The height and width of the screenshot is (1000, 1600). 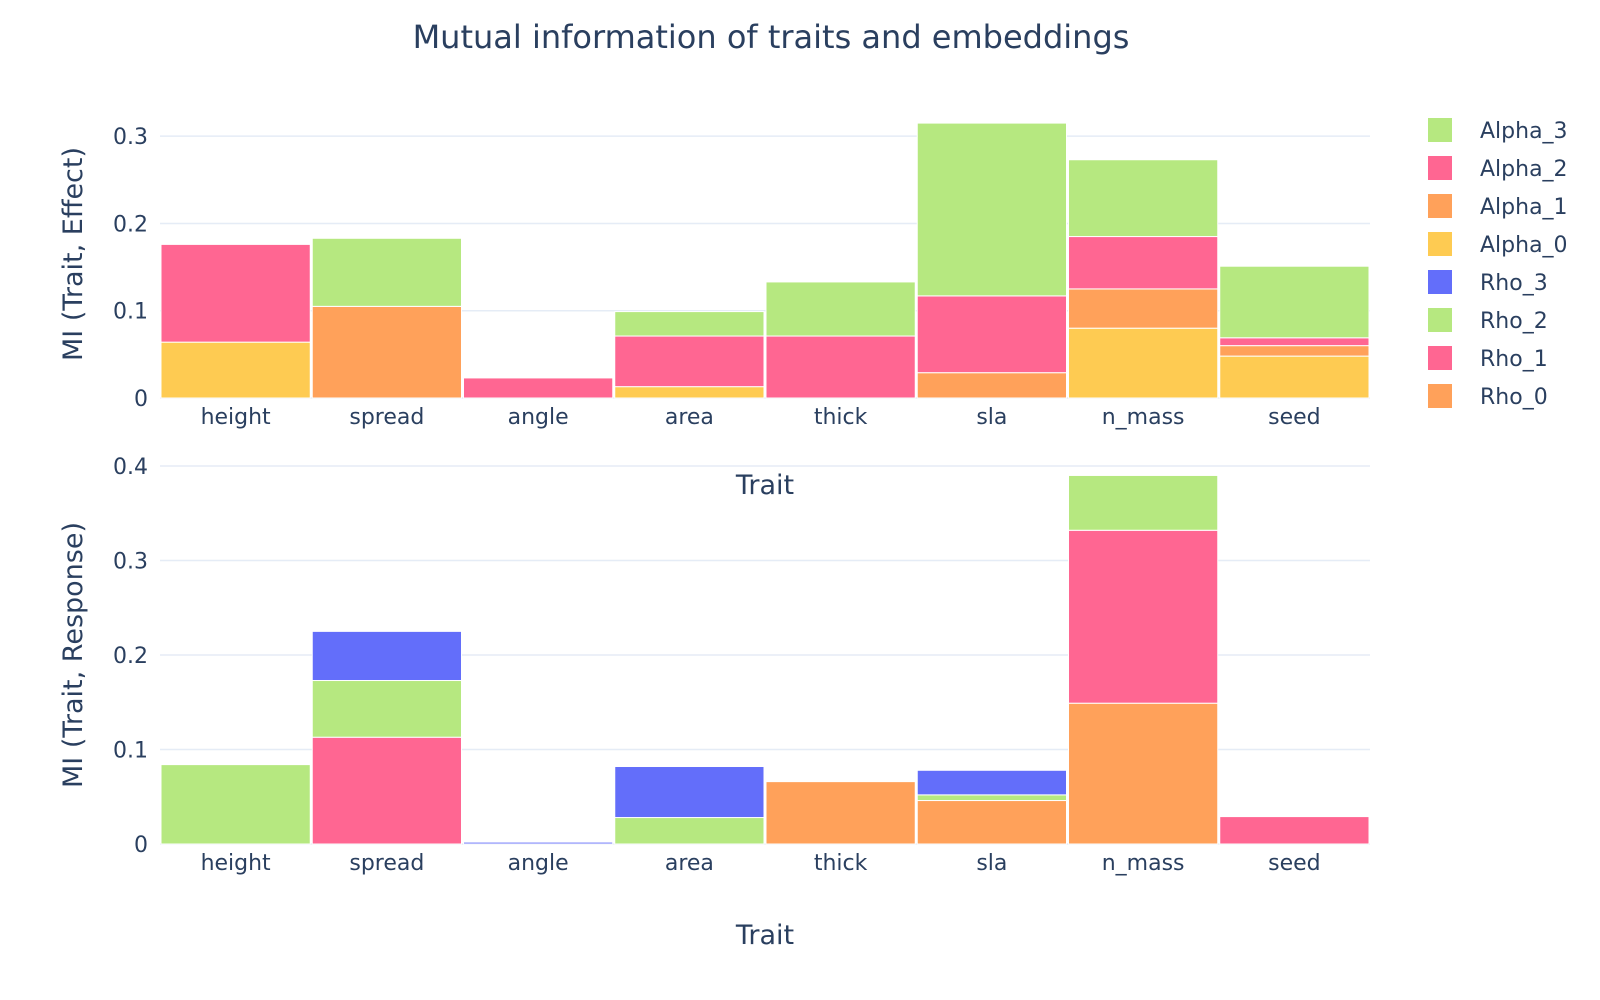 I want to click on legend-label: Rho_2, so click(x=1514, y=321).